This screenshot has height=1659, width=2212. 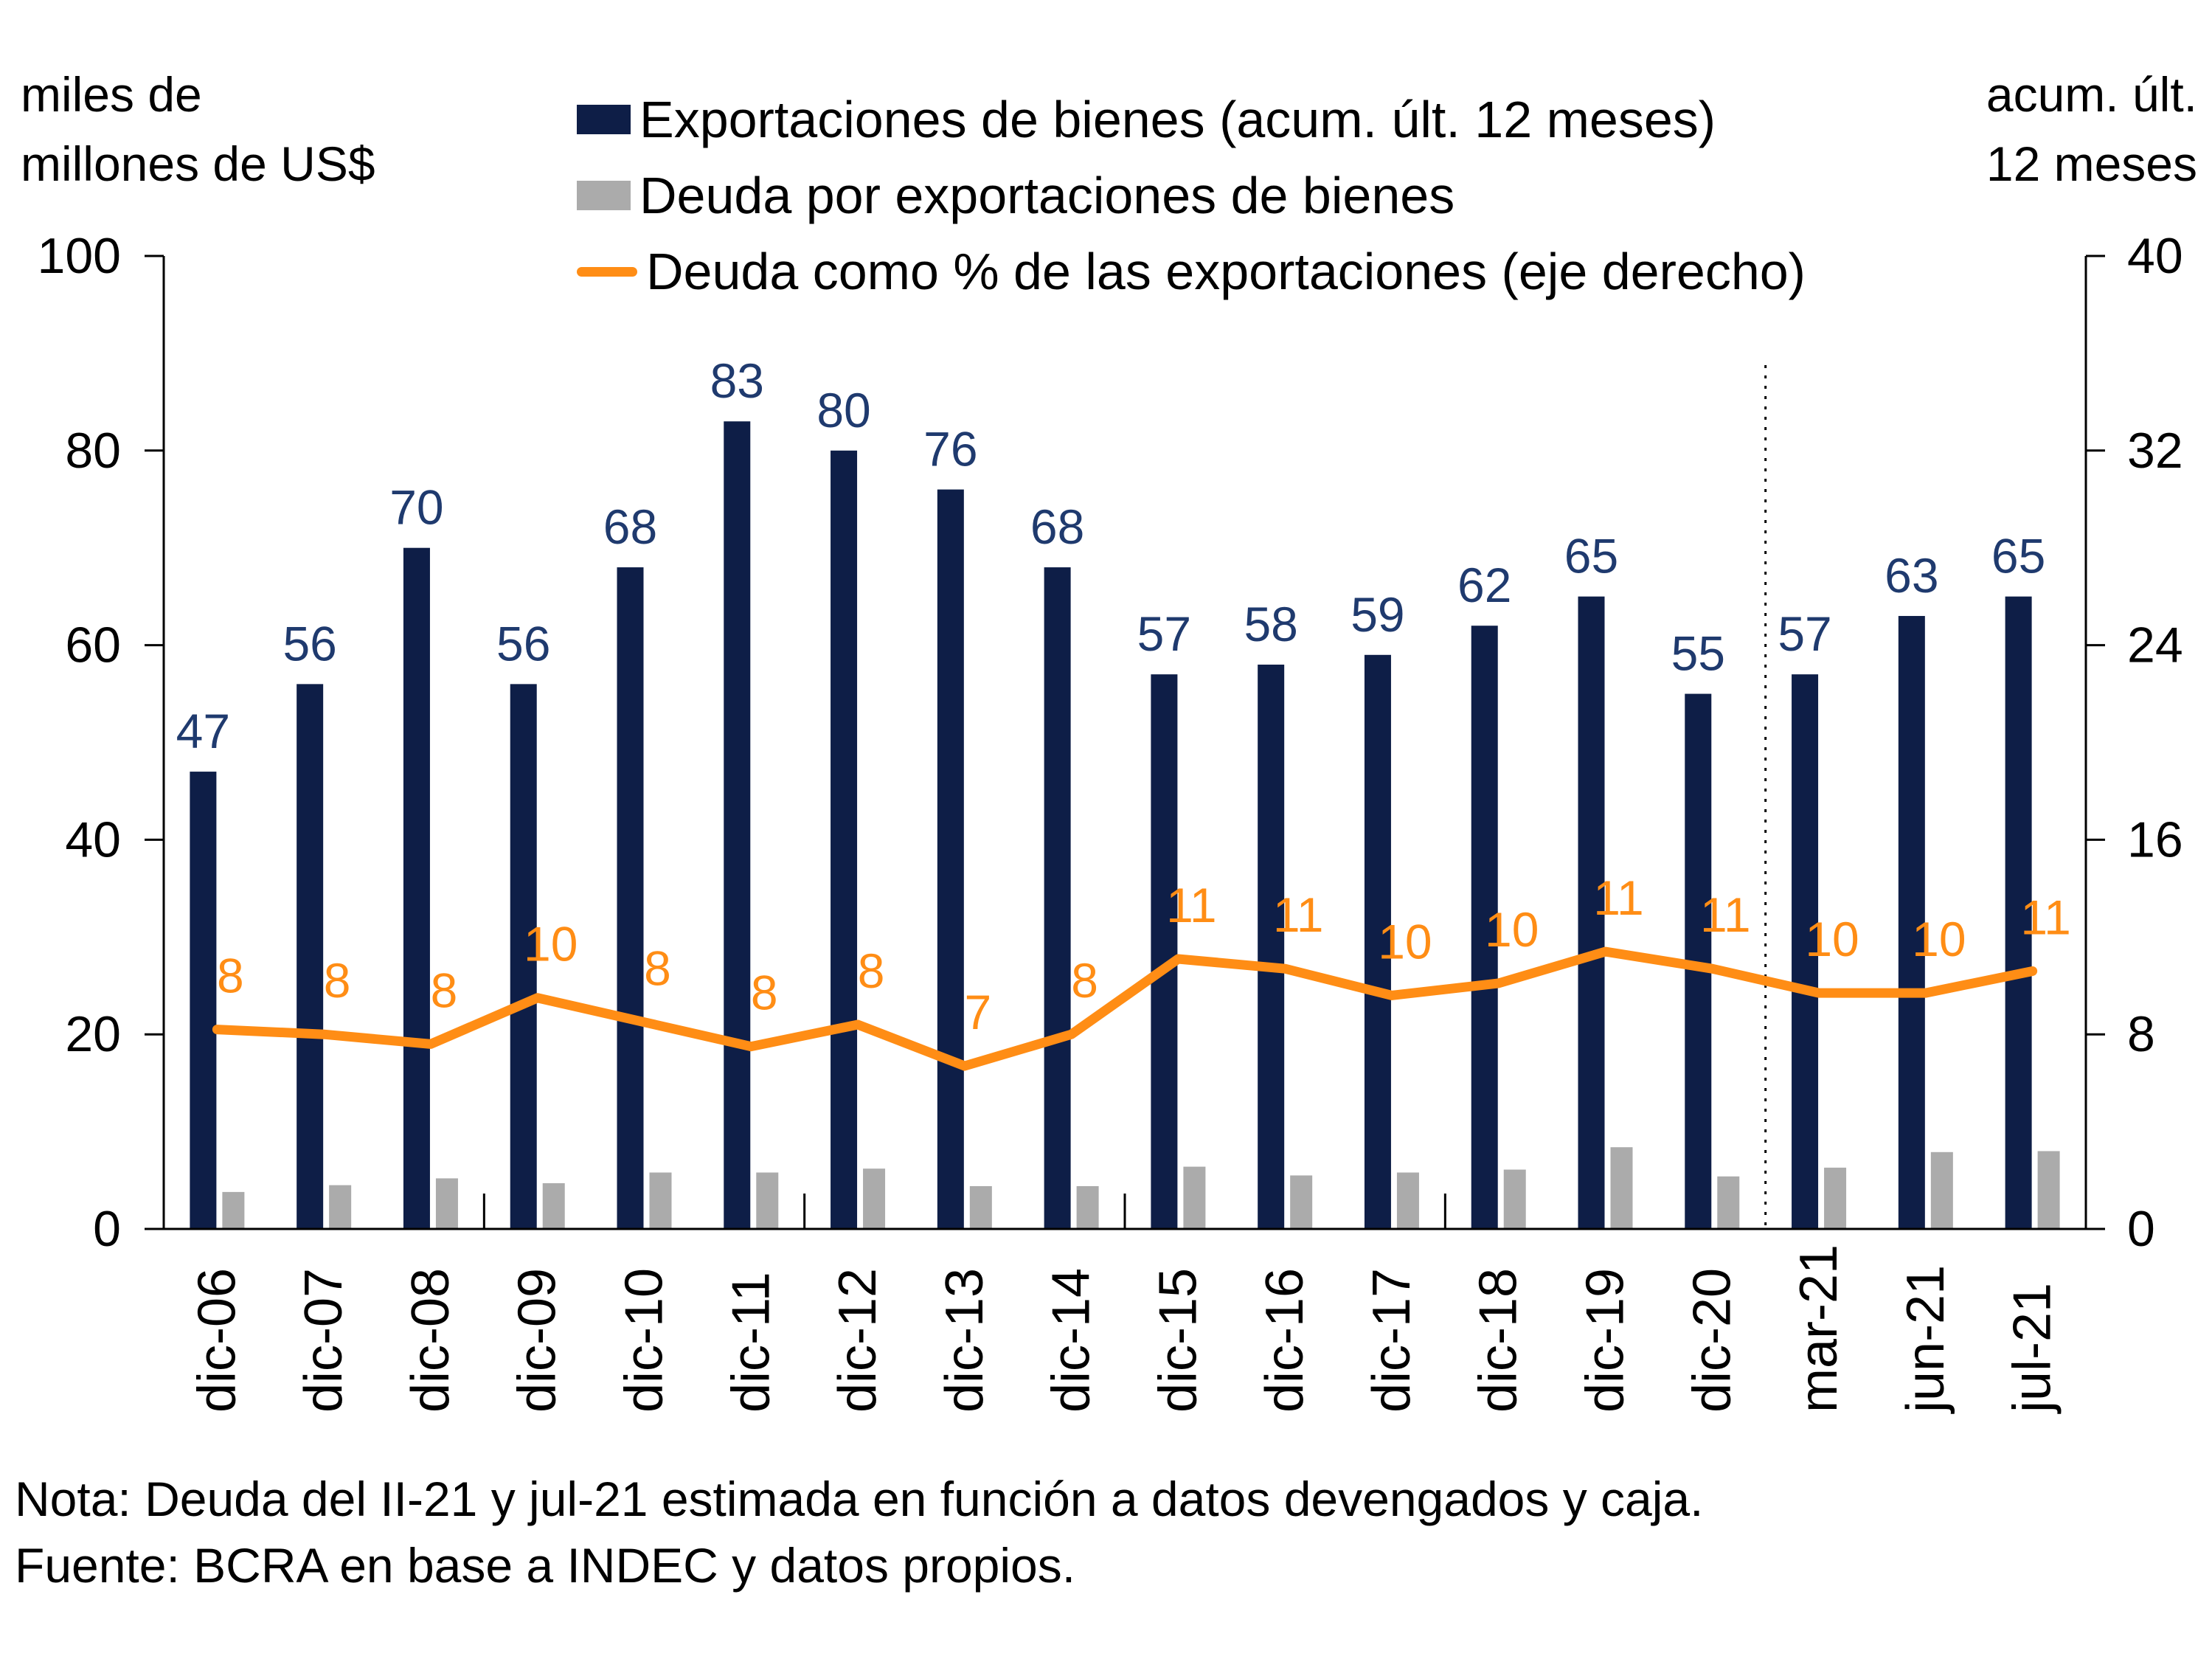 What do you see at coordinates (1405, 941) in the screenshot?
I see `pct-value-label-dic-17: 10` at bounding box center [1405, 941].